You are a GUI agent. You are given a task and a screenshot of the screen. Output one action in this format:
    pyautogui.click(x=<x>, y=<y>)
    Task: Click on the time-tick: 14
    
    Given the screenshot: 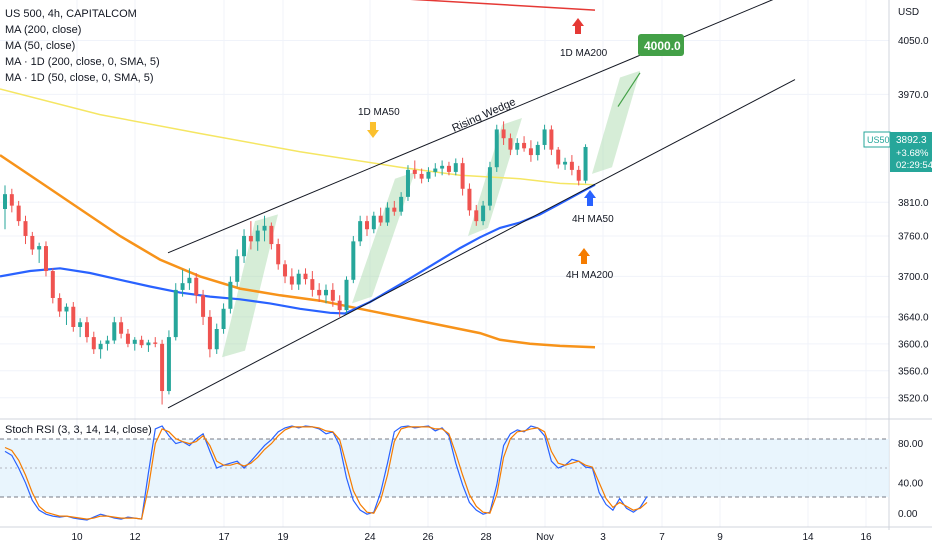 What is the action you would take?
    pyautogui.click(x=808, y=537)
    